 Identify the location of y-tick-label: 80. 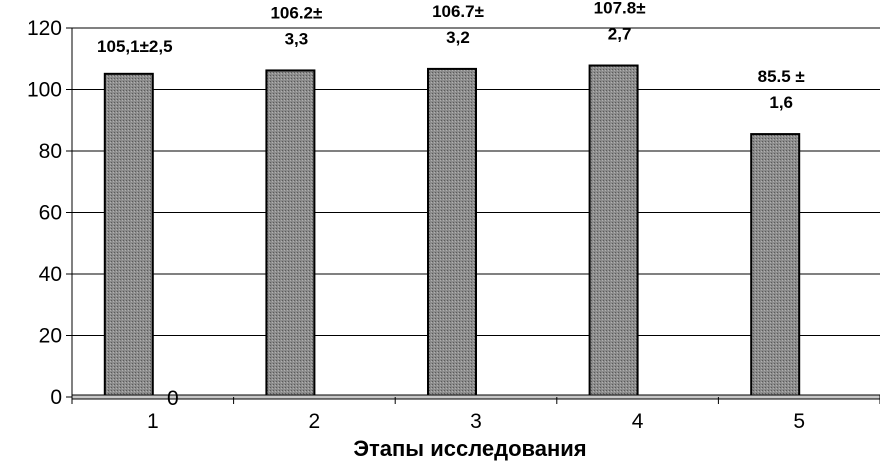
(50, 151).